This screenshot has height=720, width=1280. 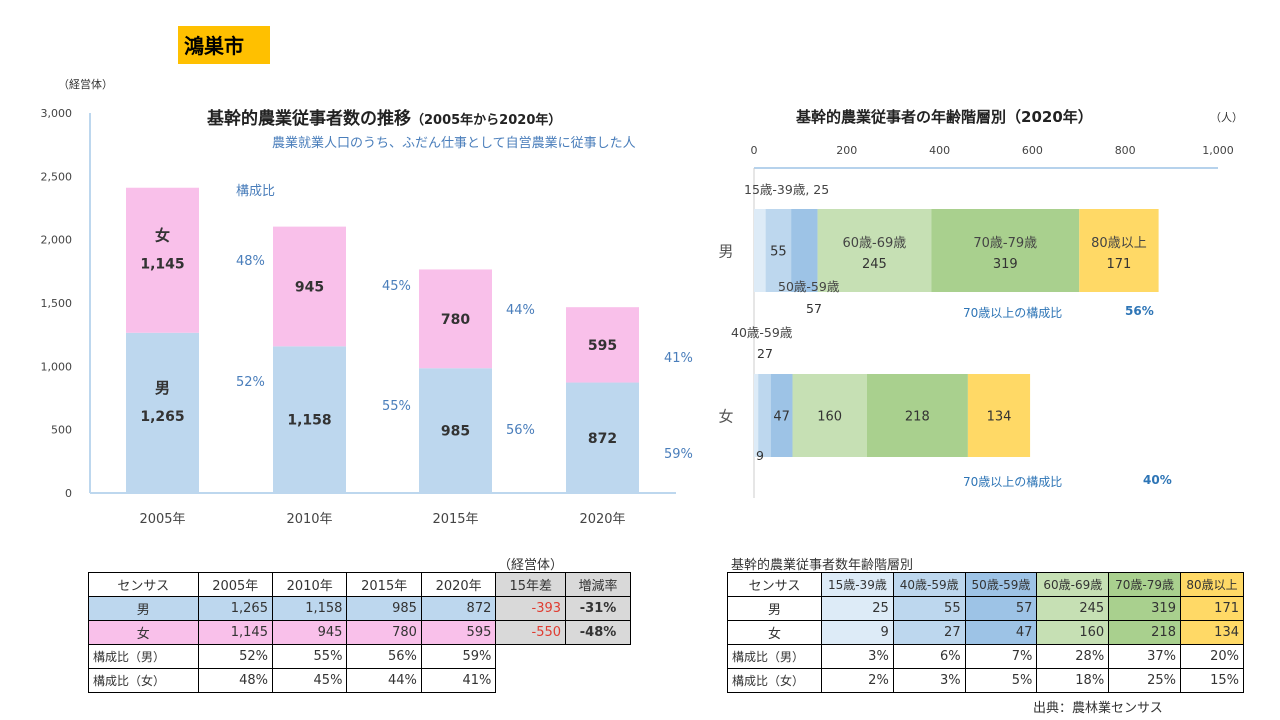 What do you see at coordinates (455, 519) in the screenshot?
I see `x-tick-label: 2015年` at bounding box center [455, 519].